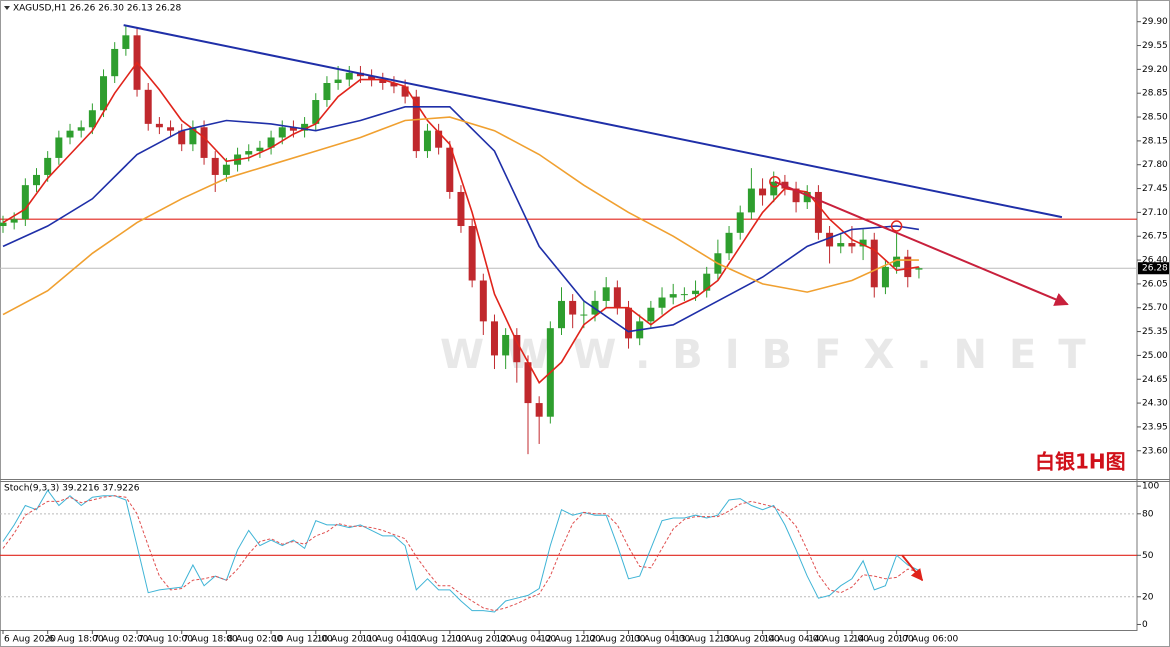  I want to click on x-tick-label: 14 Aug 12:00, so click(838, 640).